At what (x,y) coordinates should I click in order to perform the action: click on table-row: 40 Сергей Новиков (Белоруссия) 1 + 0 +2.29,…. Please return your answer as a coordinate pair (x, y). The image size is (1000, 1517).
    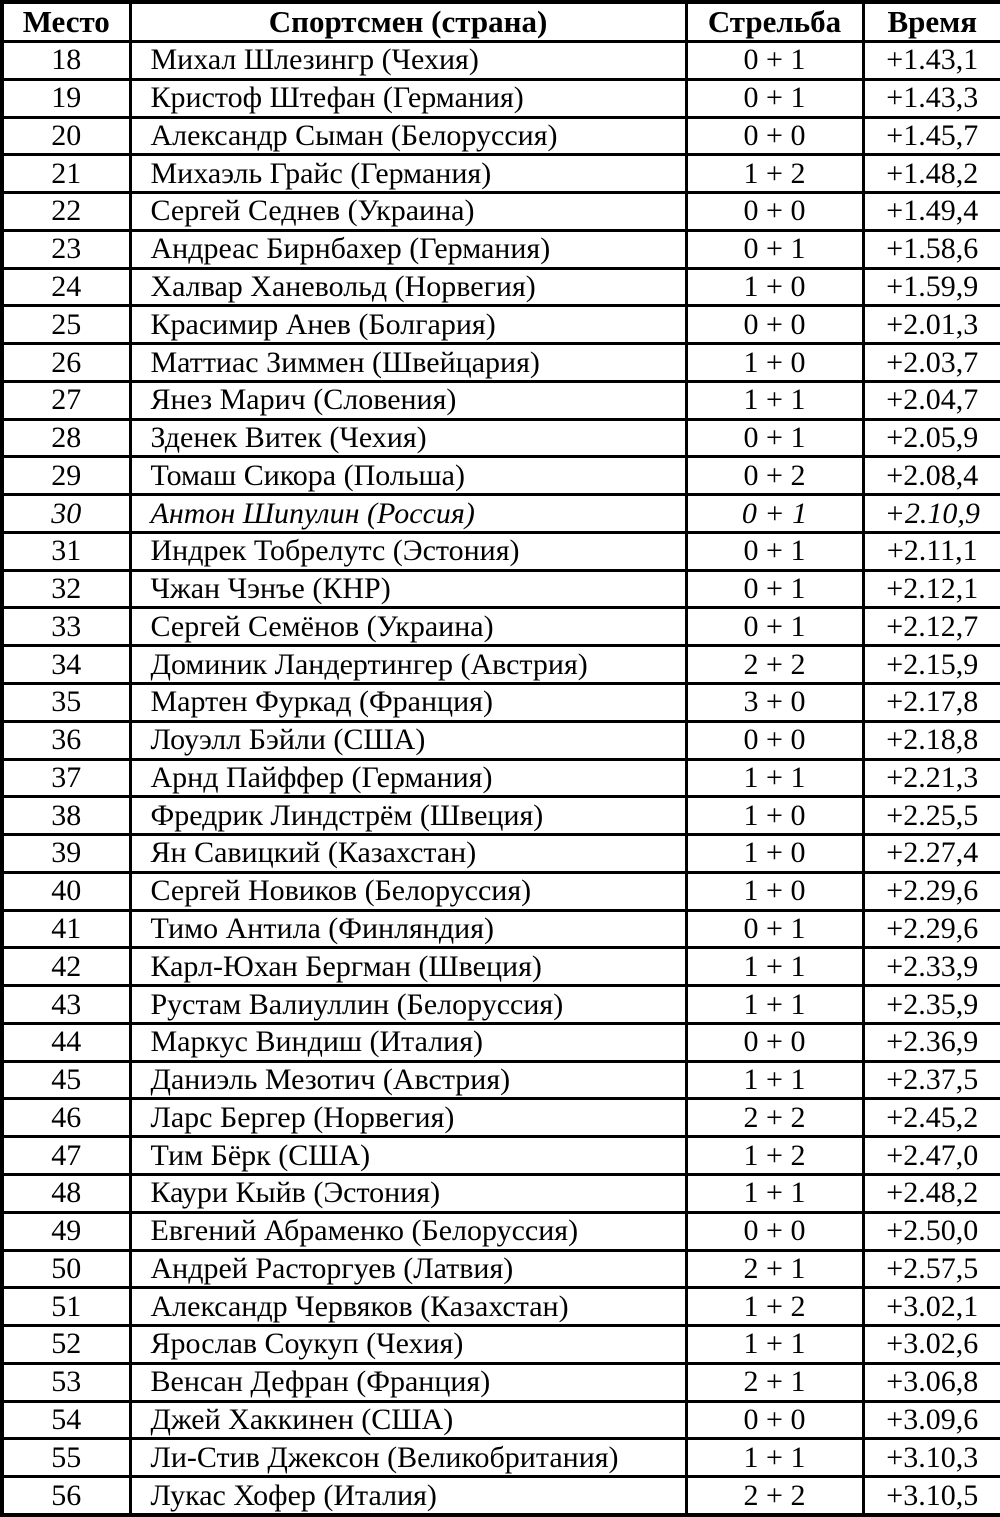
    Looking at the image, I should click on (500, 891).